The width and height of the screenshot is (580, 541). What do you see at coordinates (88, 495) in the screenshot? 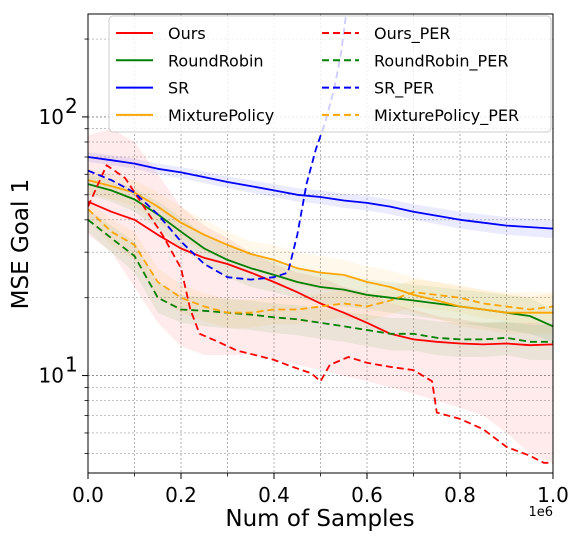
I see `x-tick-label: 0.0` at bounding box center [88, 495].